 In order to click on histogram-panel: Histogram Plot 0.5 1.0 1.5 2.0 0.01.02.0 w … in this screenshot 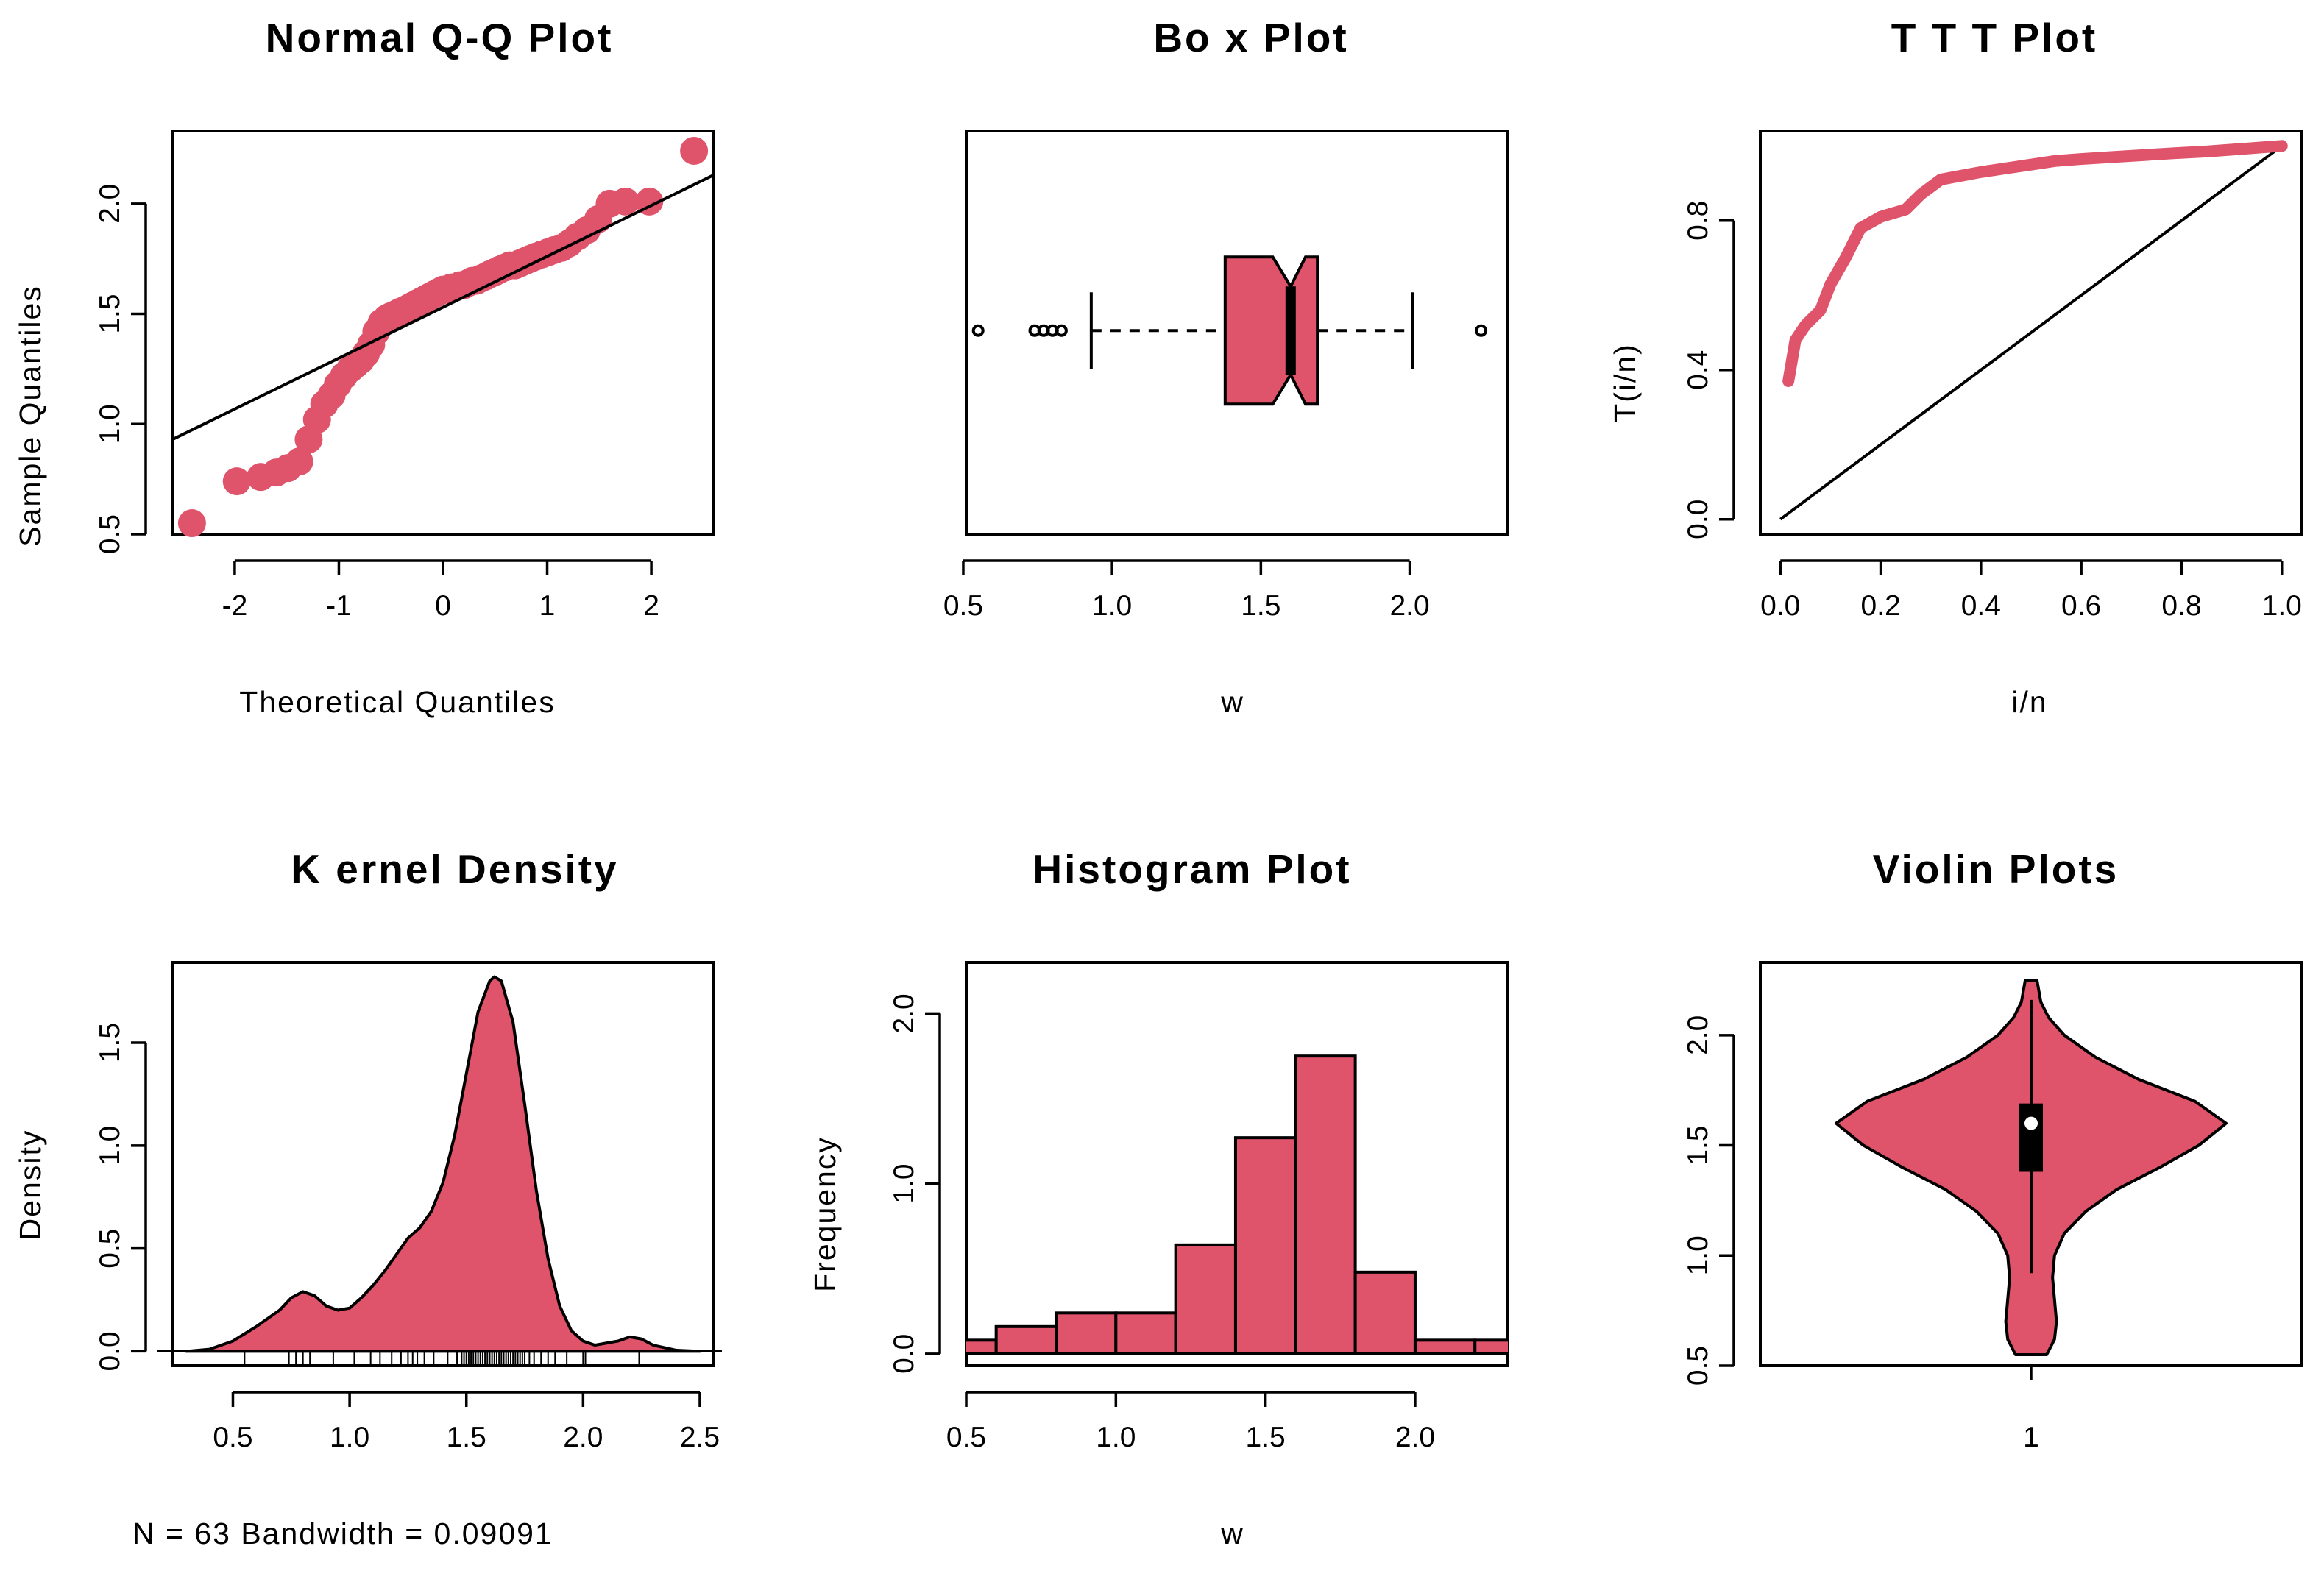, I will do `click(1158, 1198)`.